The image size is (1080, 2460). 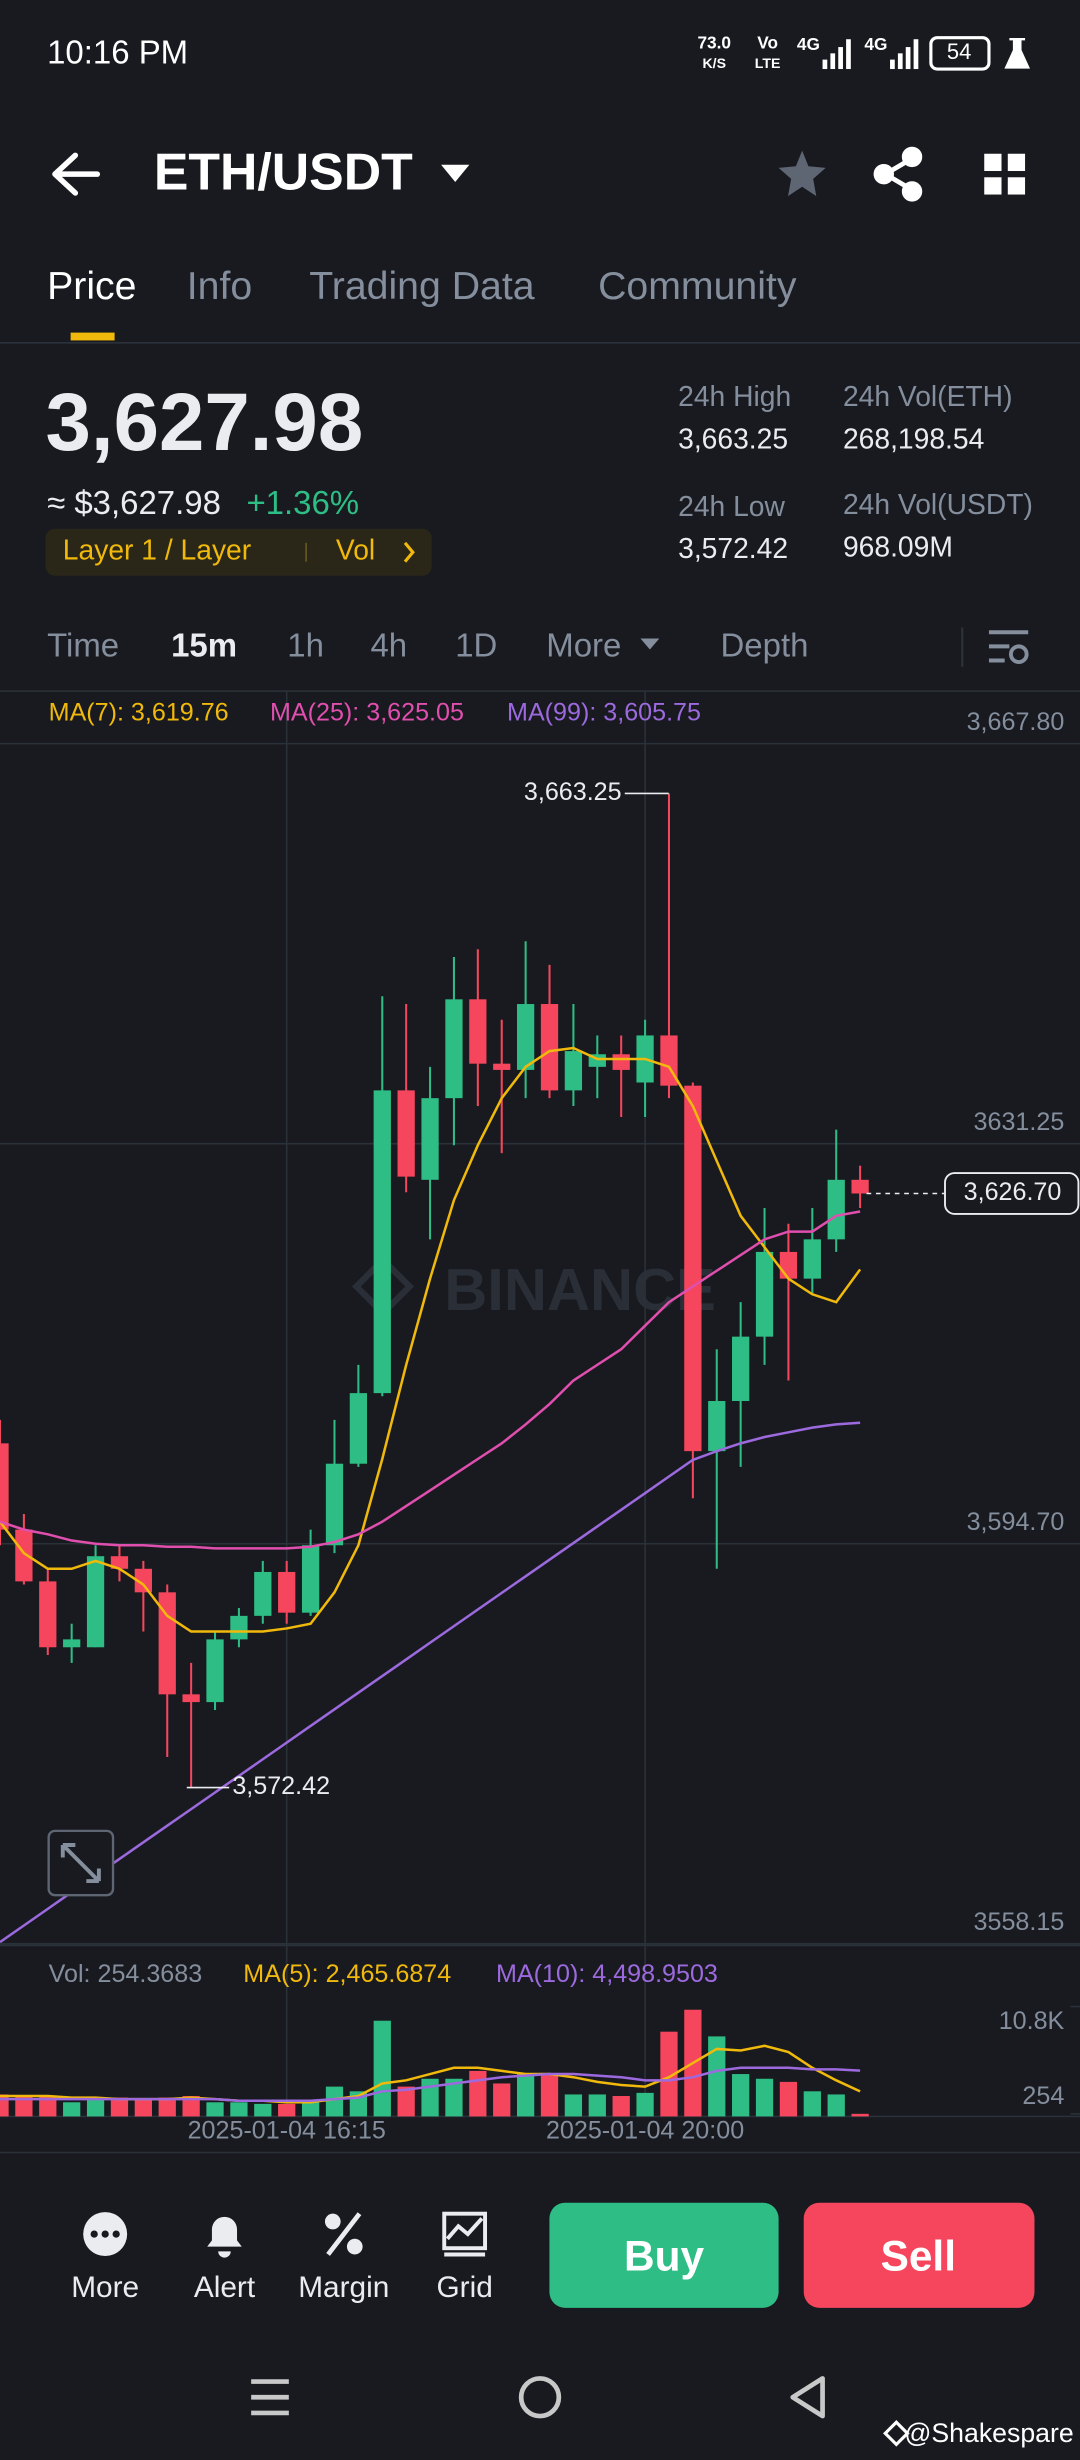 What do you see at coordinates (305, 645) in the screenshot?
I see `interval: 1h` at bounding box center [305, 645].